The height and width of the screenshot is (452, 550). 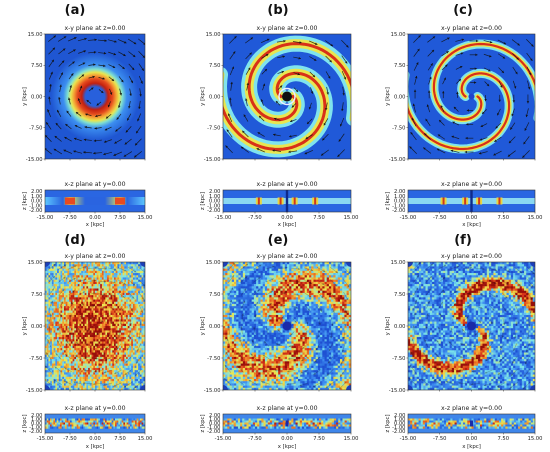 What do you see at coordinates (141, 296) in the screenshot?
I see `vector-arrow` at bounding box center [141, 296].